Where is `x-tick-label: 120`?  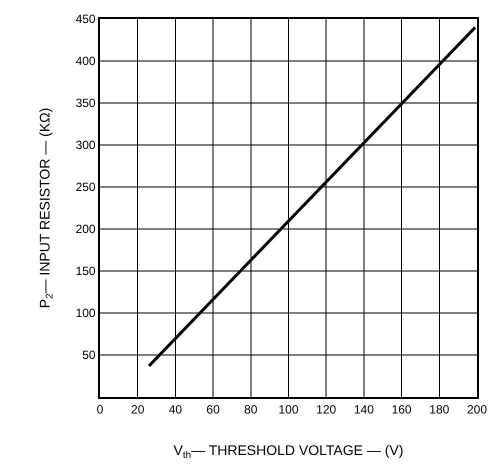 x-tick-label: 120 is located at coordinates (326, 409).